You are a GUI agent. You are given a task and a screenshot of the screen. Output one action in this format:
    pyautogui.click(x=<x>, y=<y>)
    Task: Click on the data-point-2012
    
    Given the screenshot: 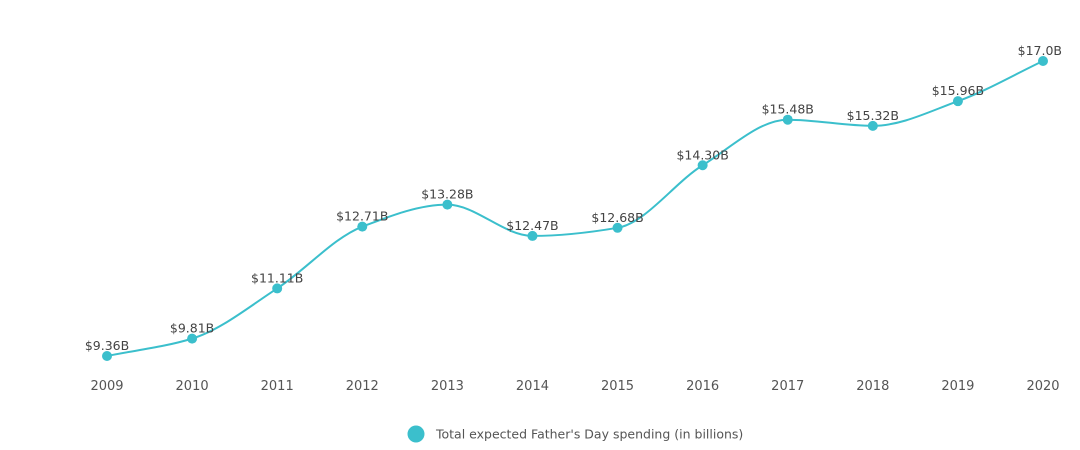 What is the action you would take?
    pyautogui.click(x=362, y=226)
    